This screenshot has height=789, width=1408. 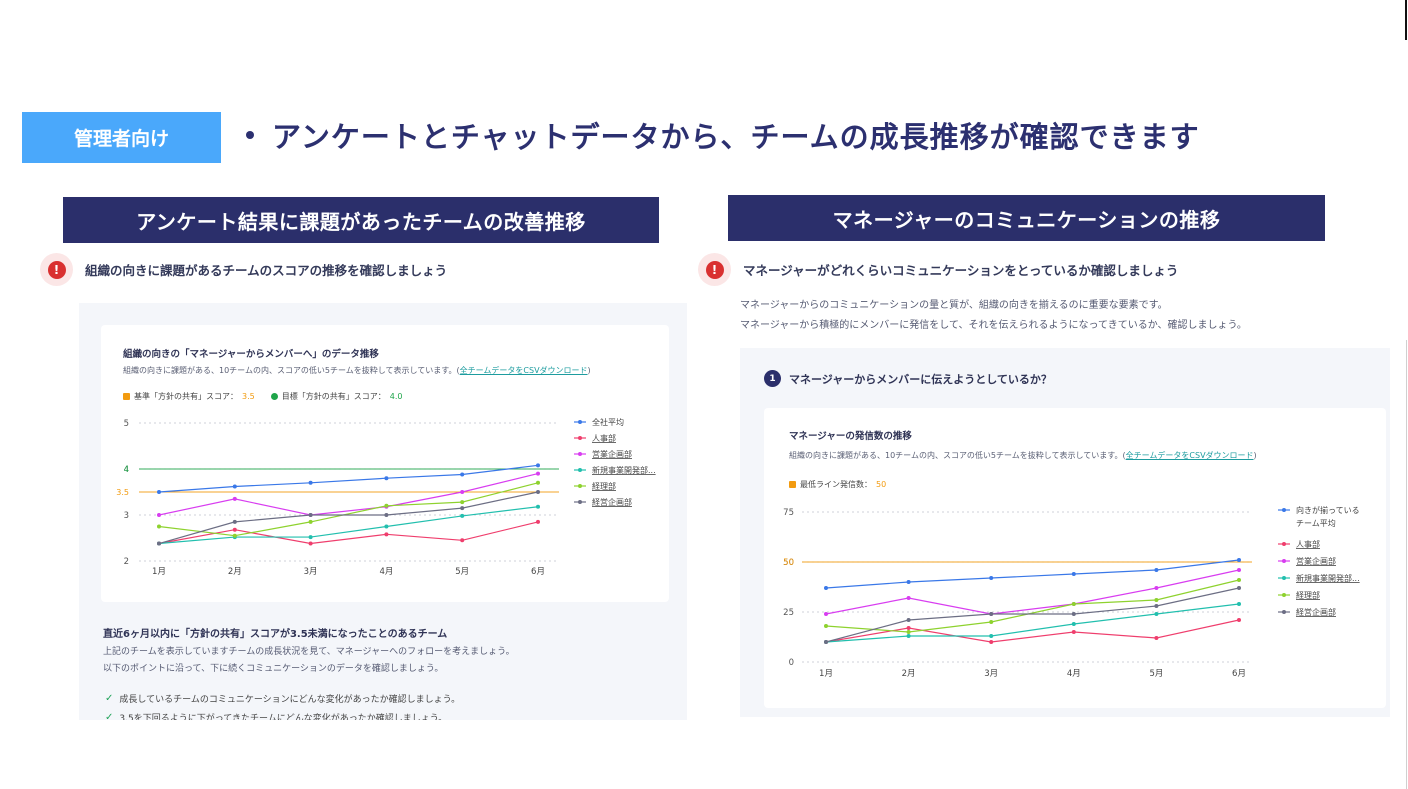 What do you see at coordinates (1308, 595) in the screenshot?
I see `right-chart-legend-label: 経理部` at bounding box center [1308, 595].